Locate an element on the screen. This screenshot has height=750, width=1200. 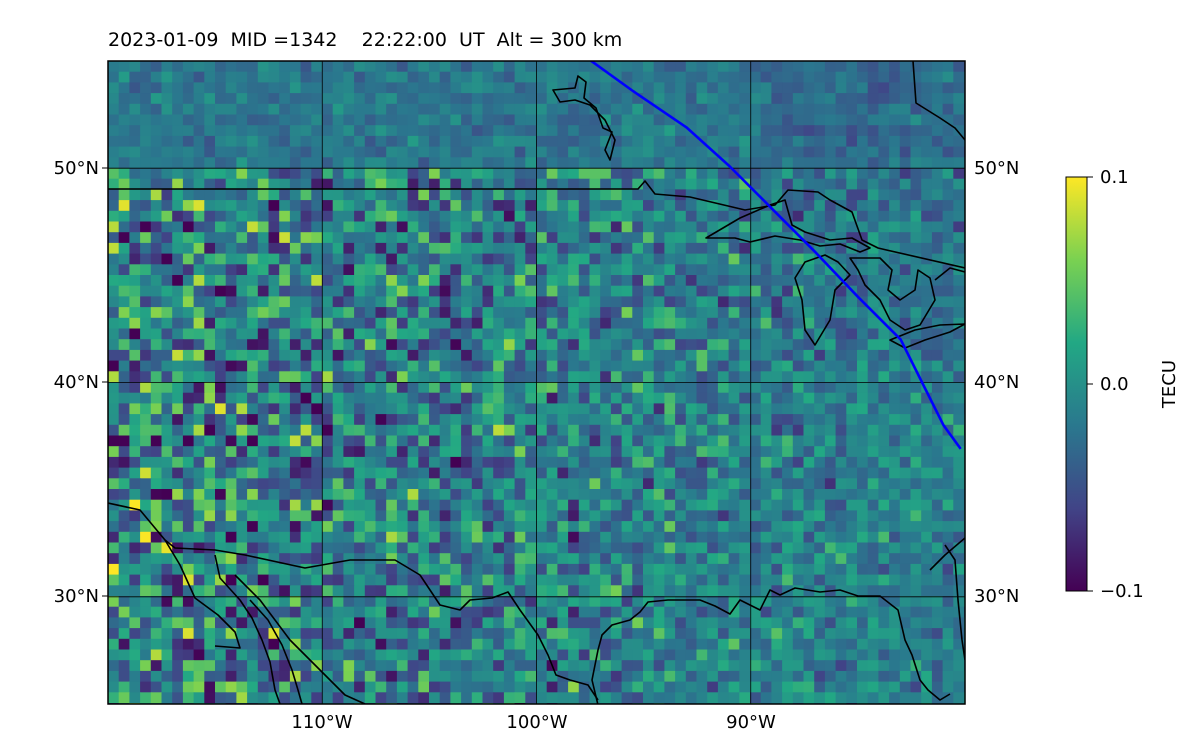
baja-coast is located at coordinates (202, 594).